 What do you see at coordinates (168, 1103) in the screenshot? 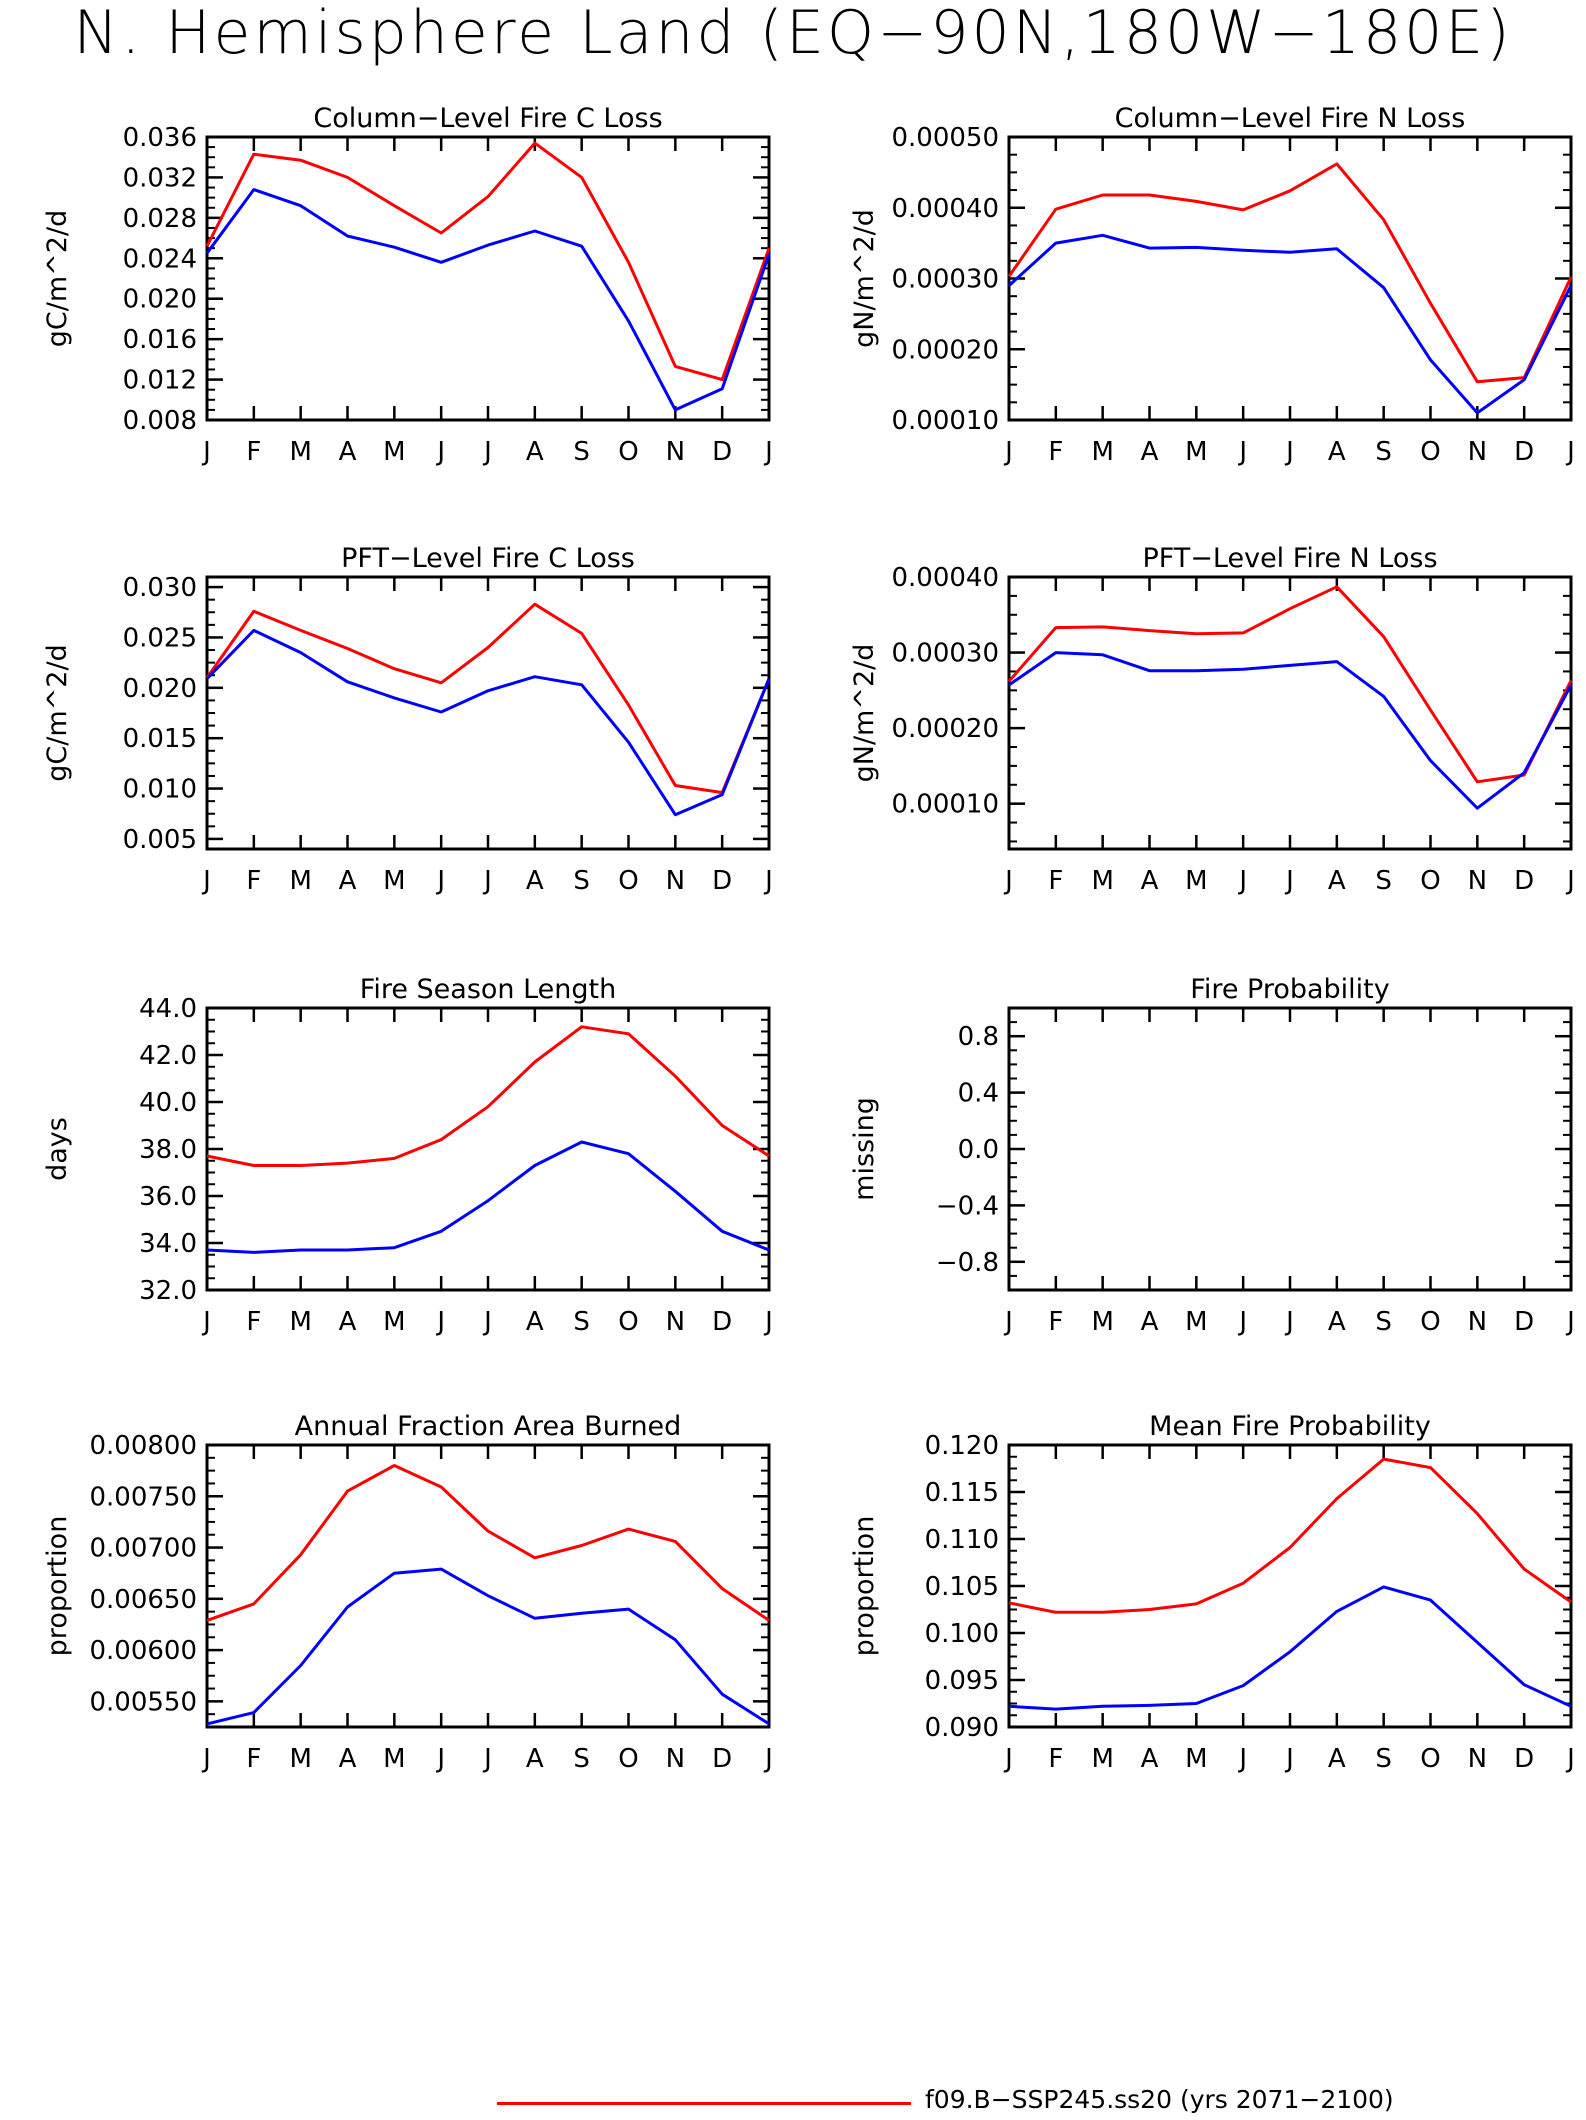
I see `y-tick-label: 40.0` at bounding box center [168, 1103].